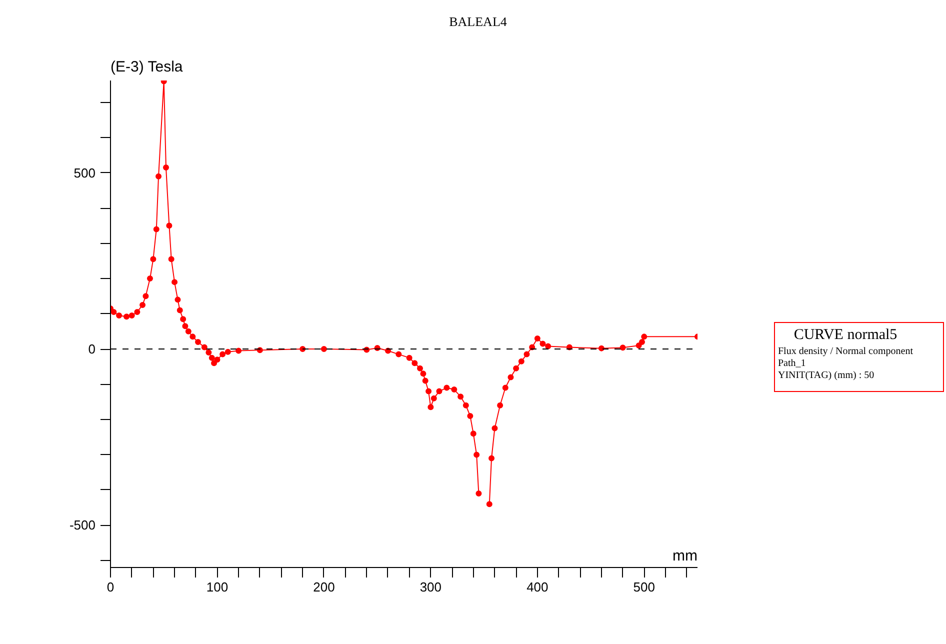 Image resolution: width=946 pixels, height=644 pixels. I want to click on text: Flux density / Normal component, so click(845, 352).